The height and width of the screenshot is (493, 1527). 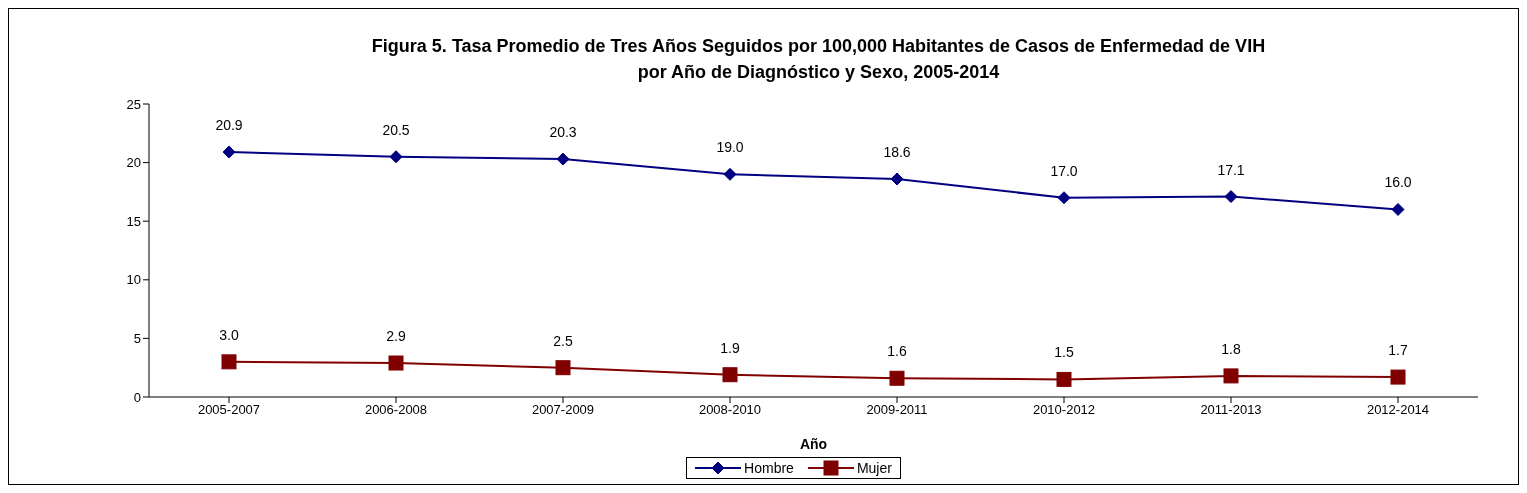 I want to click on x-tick-label: 2007-2009, so click(x=563, y=410).